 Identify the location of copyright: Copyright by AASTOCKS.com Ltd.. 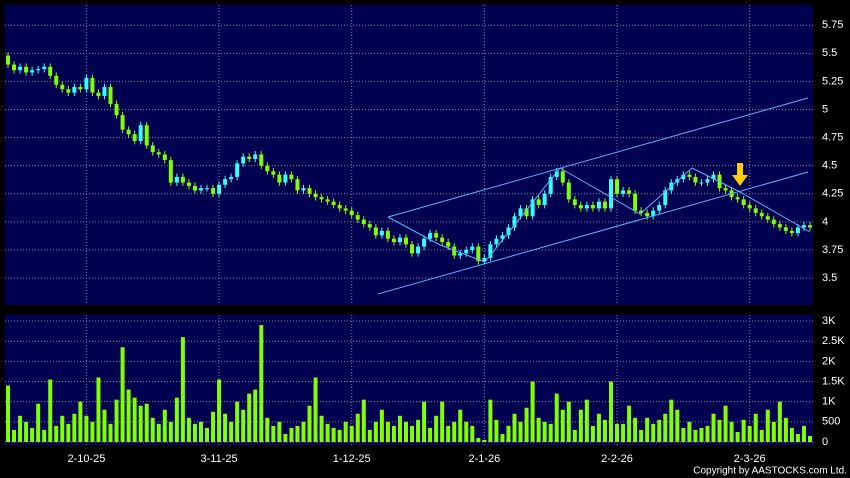
(770, 471).